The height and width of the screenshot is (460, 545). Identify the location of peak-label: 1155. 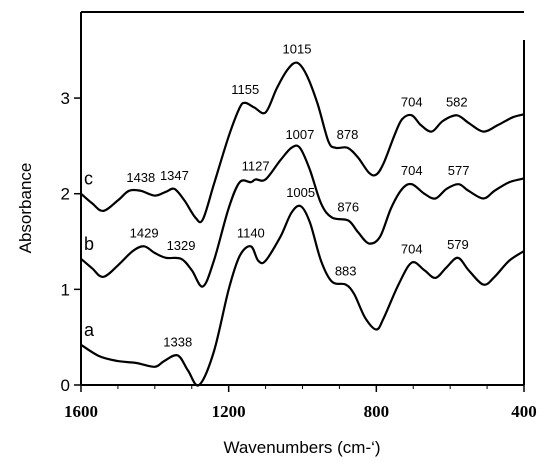
(245, 89).